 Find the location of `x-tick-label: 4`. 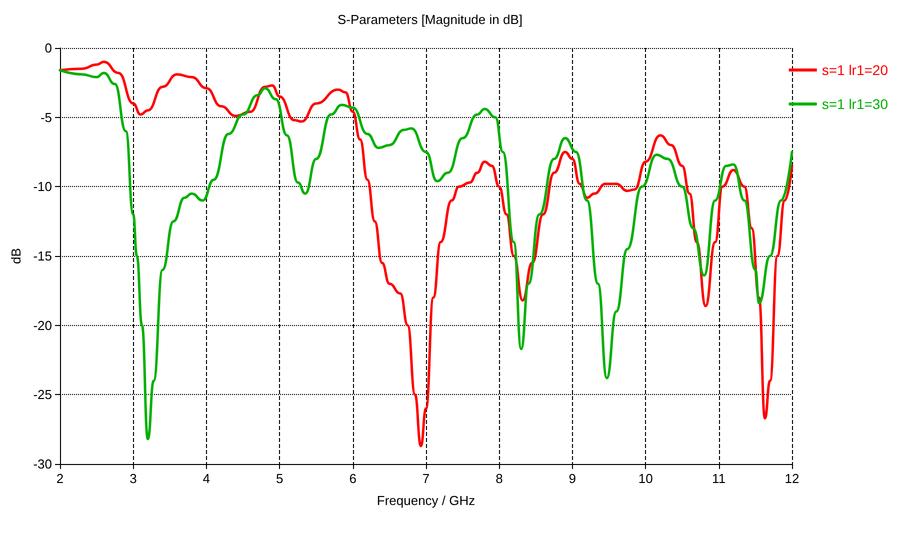

x-tick-label: 4 is located at coordinates (206, 478).